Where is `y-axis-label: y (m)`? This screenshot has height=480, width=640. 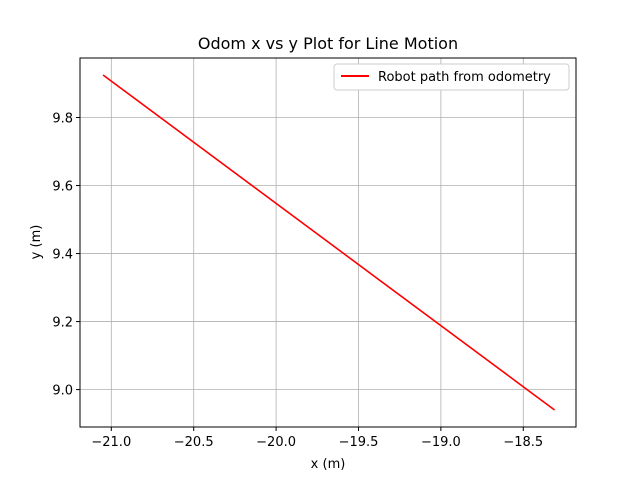 y-axis-label: y (m) is located at coordinates (36, 242).